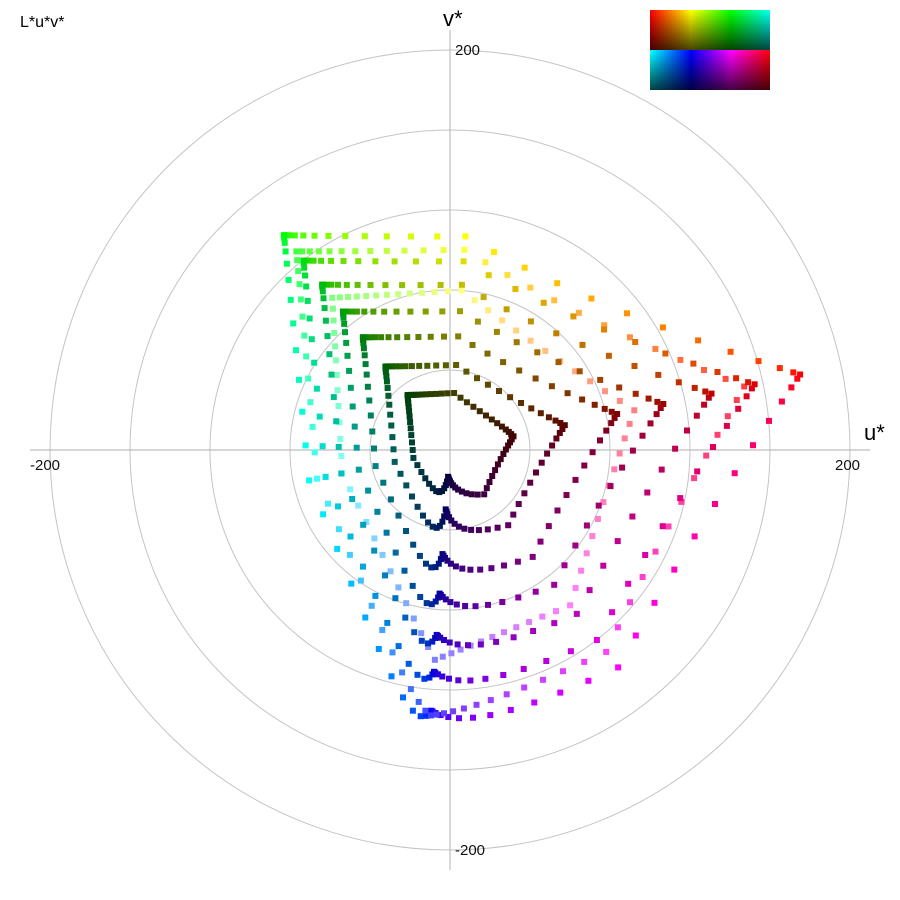  What do you see at coordinates (45, 465) in the screenshot?
I see `x-tick-min: -200` at bounding box center [45, 465].